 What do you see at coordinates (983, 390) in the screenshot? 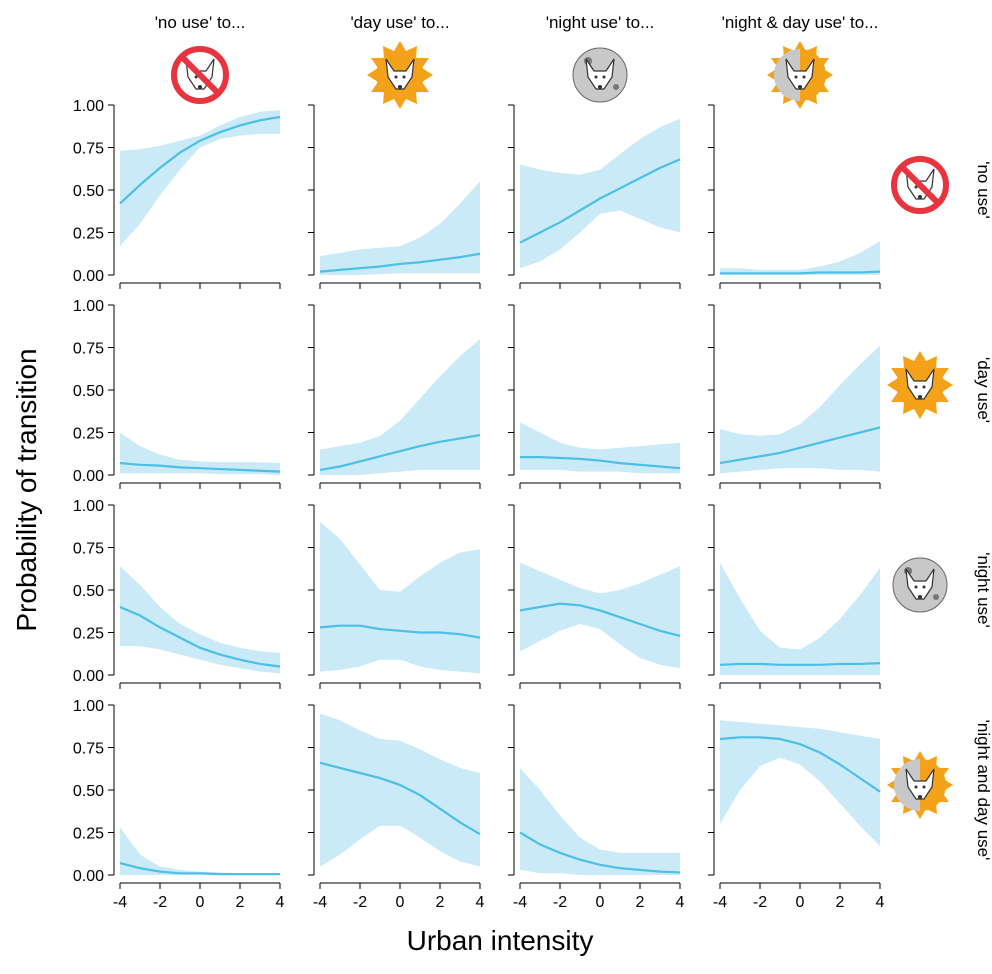
I see `row-label: 'day use'` at bounding box center [983, 390].